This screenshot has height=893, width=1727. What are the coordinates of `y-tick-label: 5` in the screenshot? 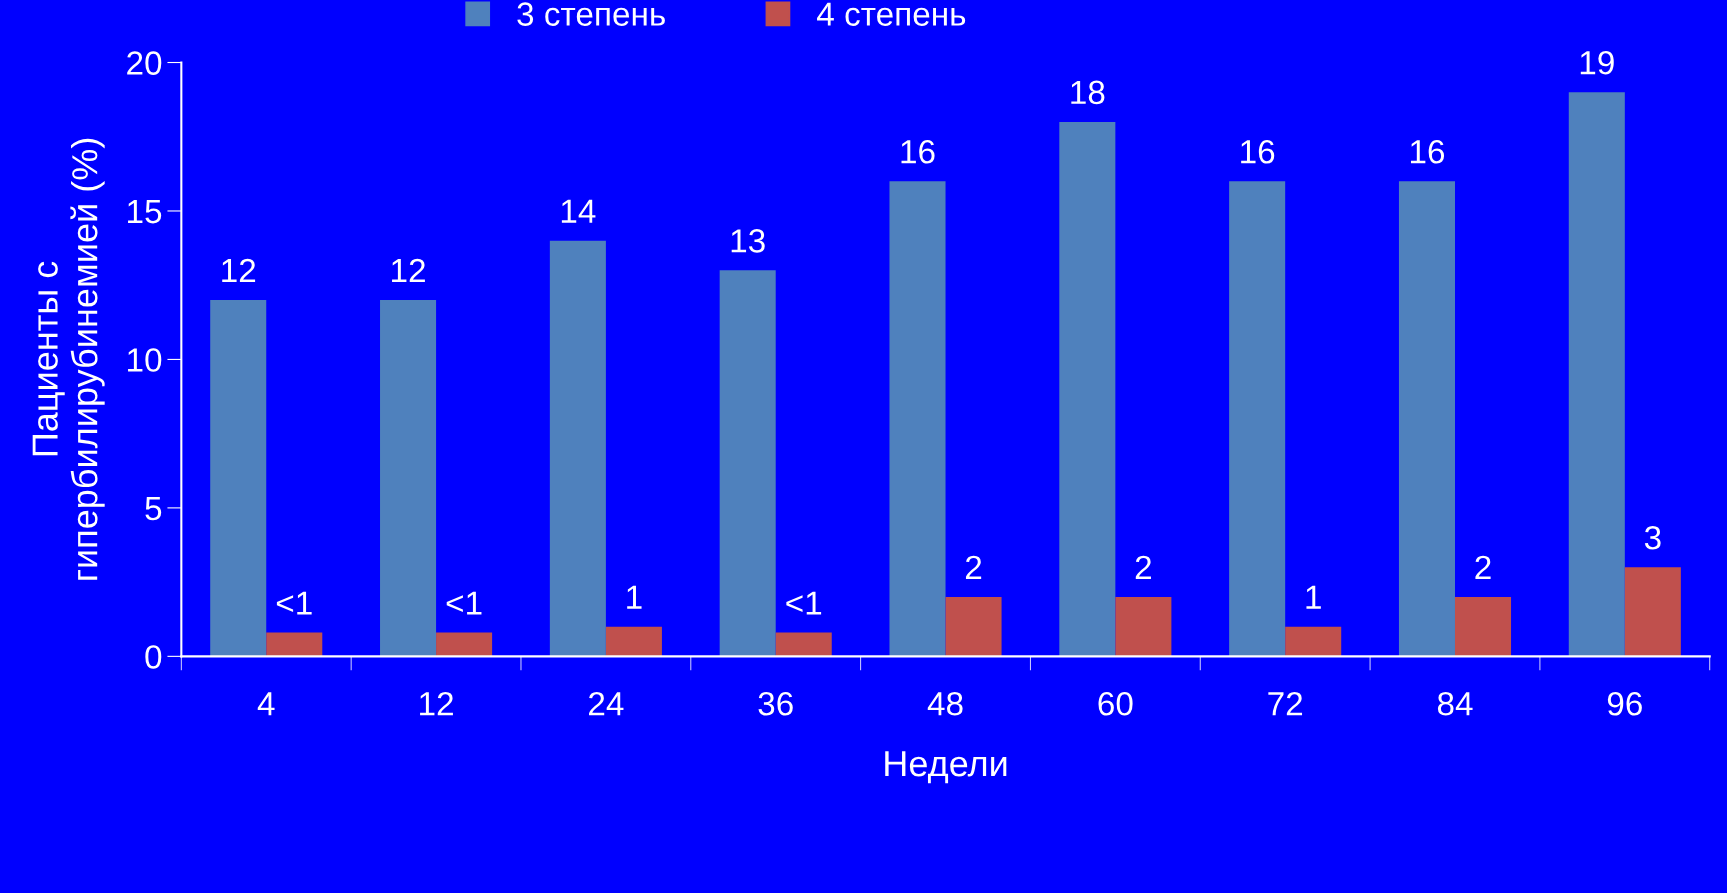 It's located at (153, 509).